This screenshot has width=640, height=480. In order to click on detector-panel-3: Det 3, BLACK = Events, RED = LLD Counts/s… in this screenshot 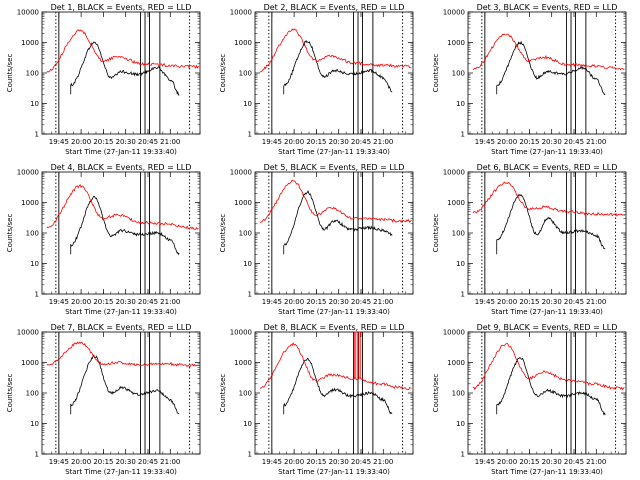, I will do `click(529, 79)`.